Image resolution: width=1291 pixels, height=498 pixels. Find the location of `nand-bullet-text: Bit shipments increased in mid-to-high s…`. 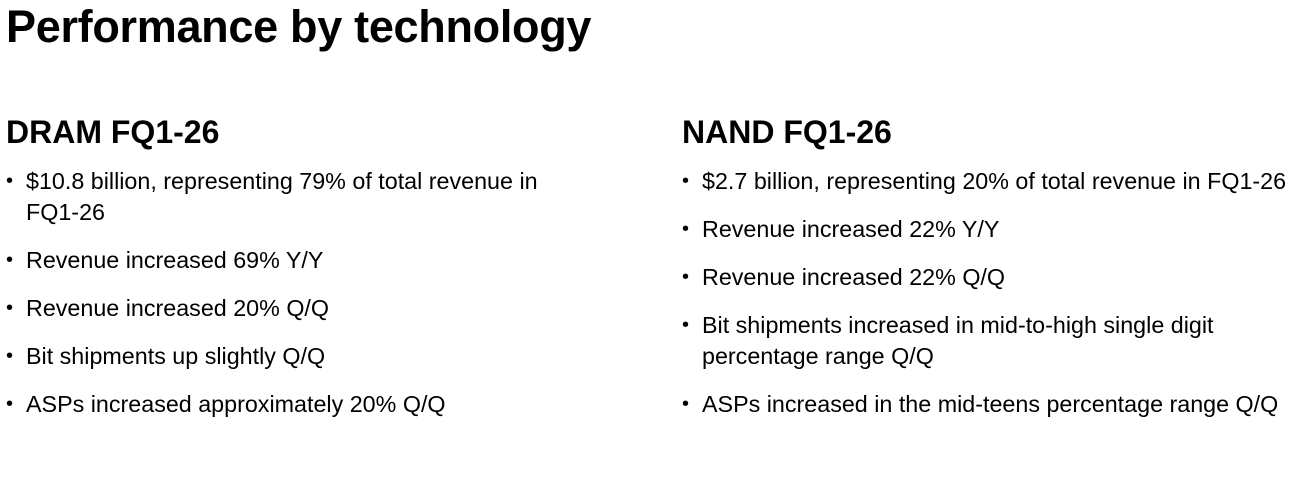

nand-bullet-text: Bit shipments increased in mid-to-high s… is located at coordinates (958, 340).